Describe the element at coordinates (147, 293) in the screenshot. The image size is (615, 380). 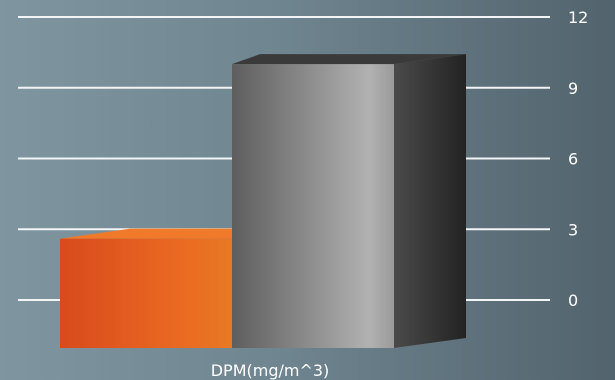
I see `bar-front` at that location.